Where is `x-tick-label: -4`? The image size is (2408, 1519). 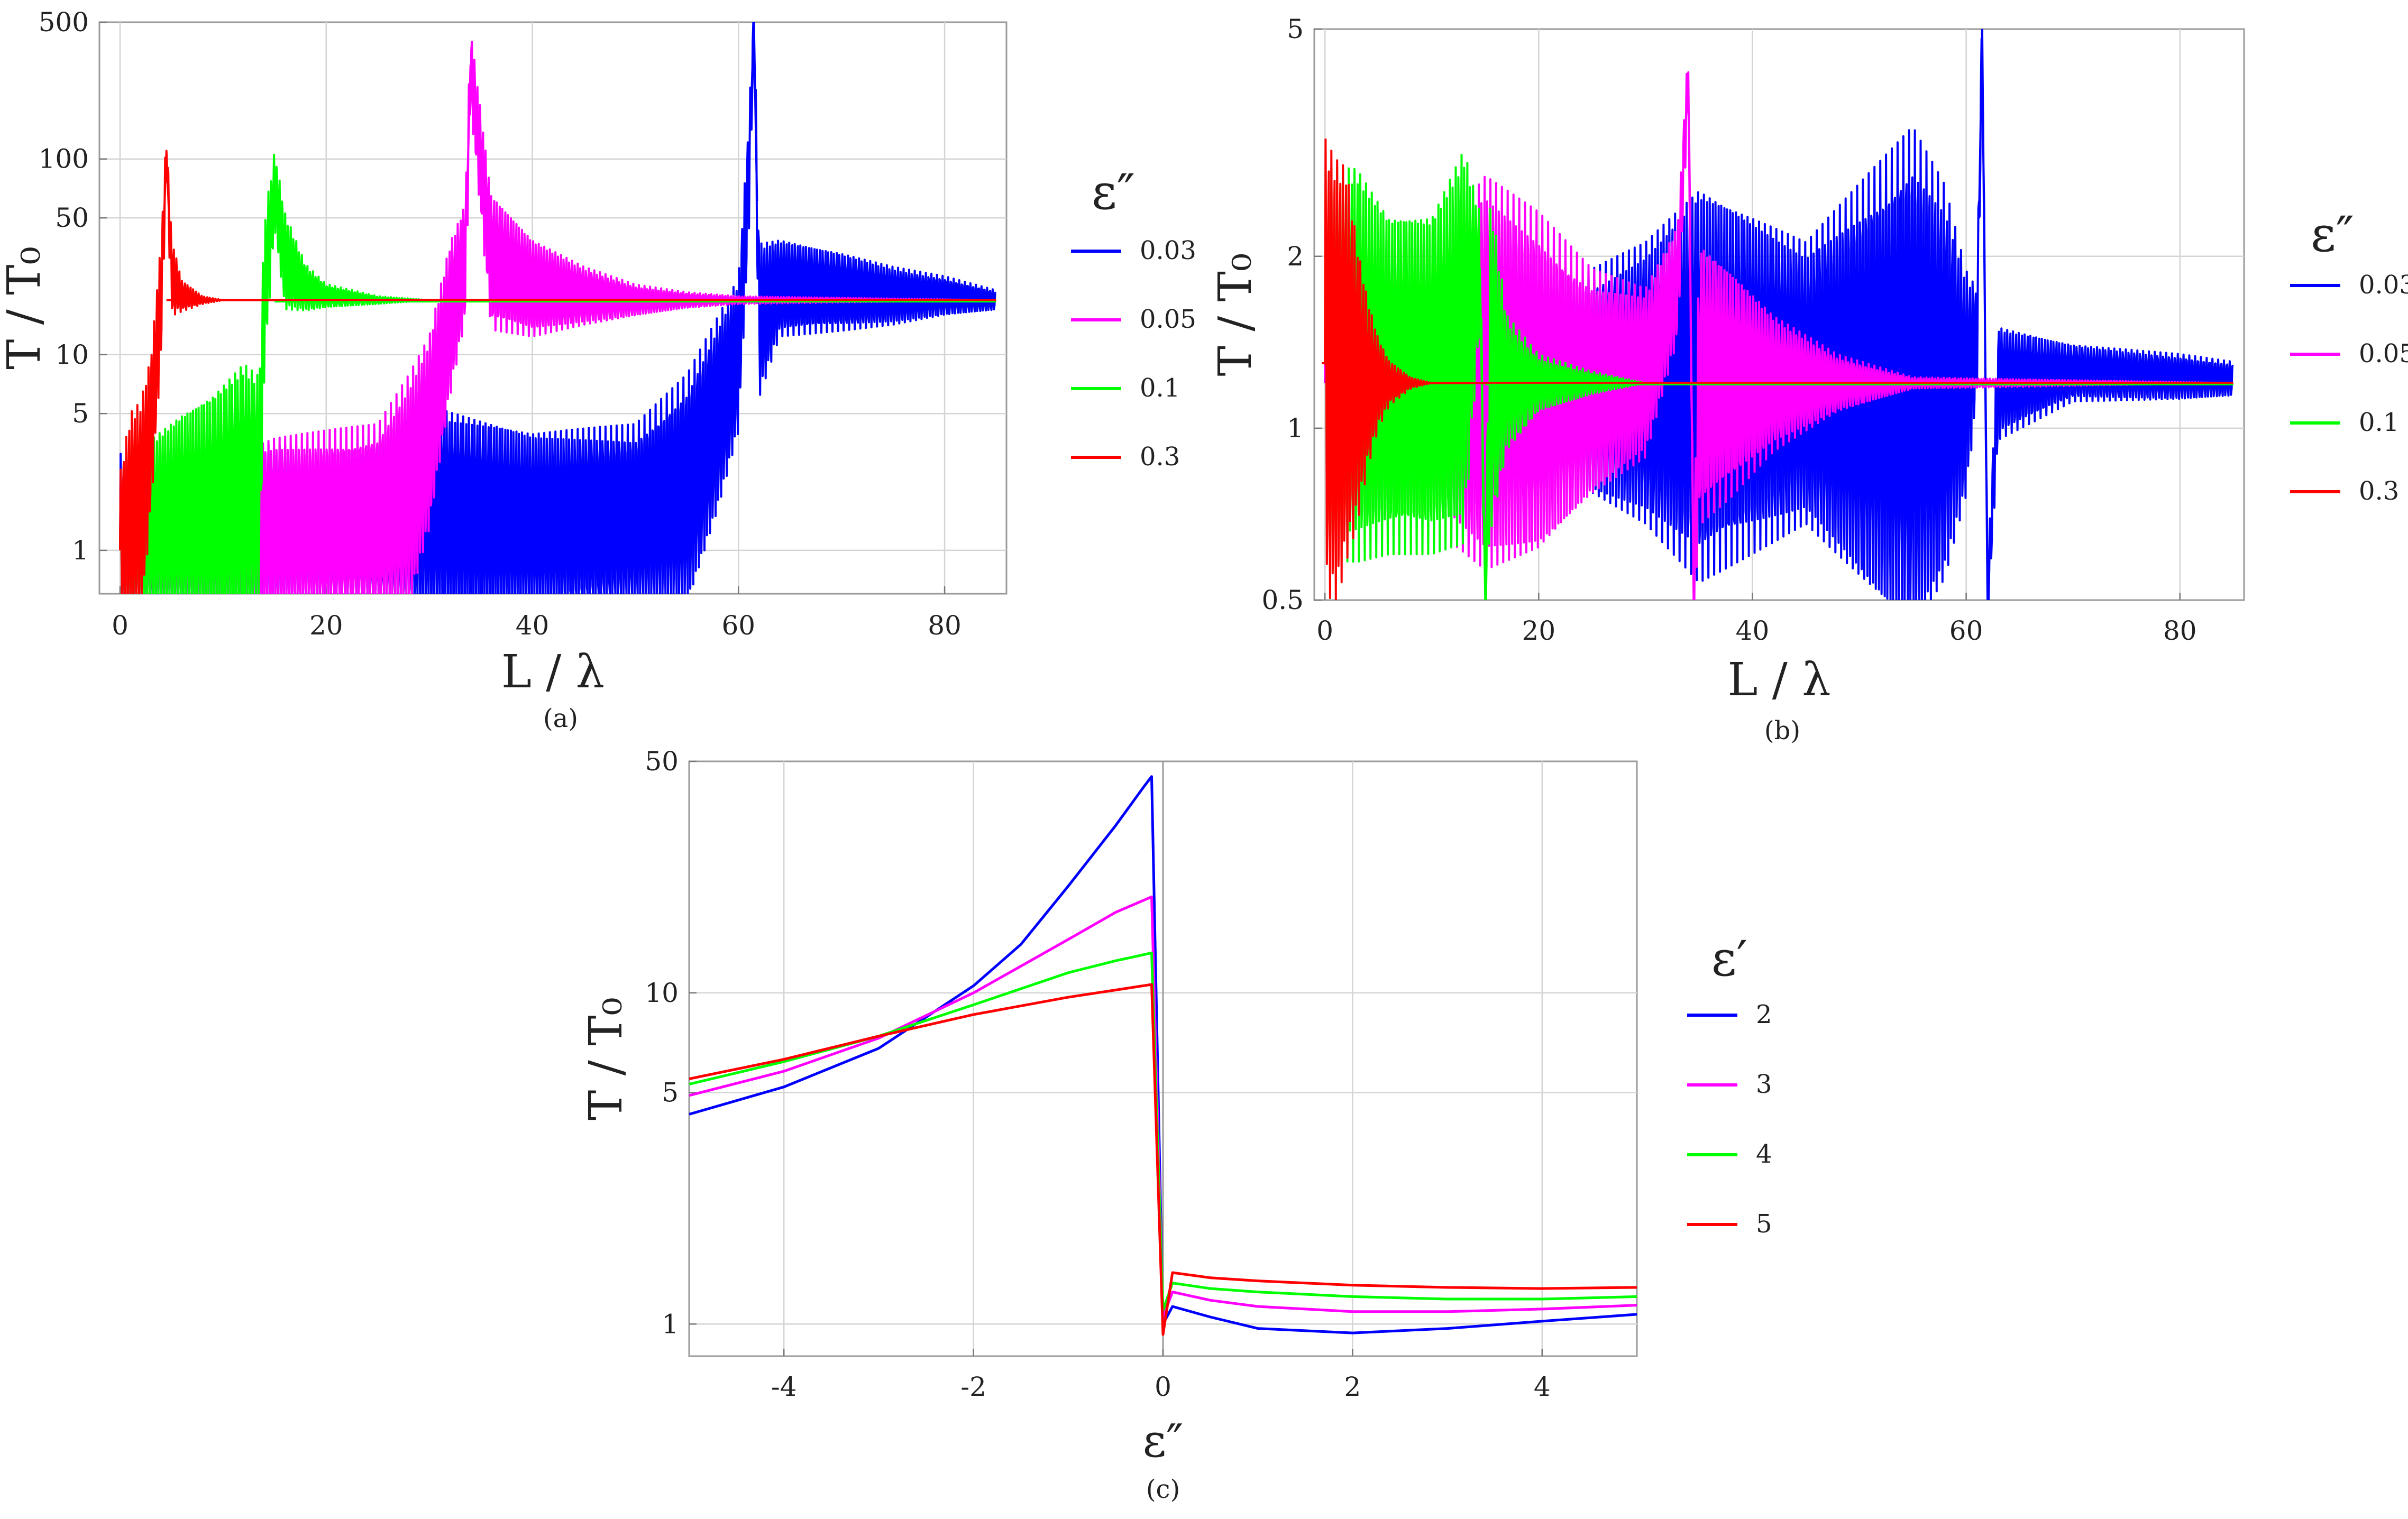 x-tick-label: -4 is located at coordinates (784, 1386).